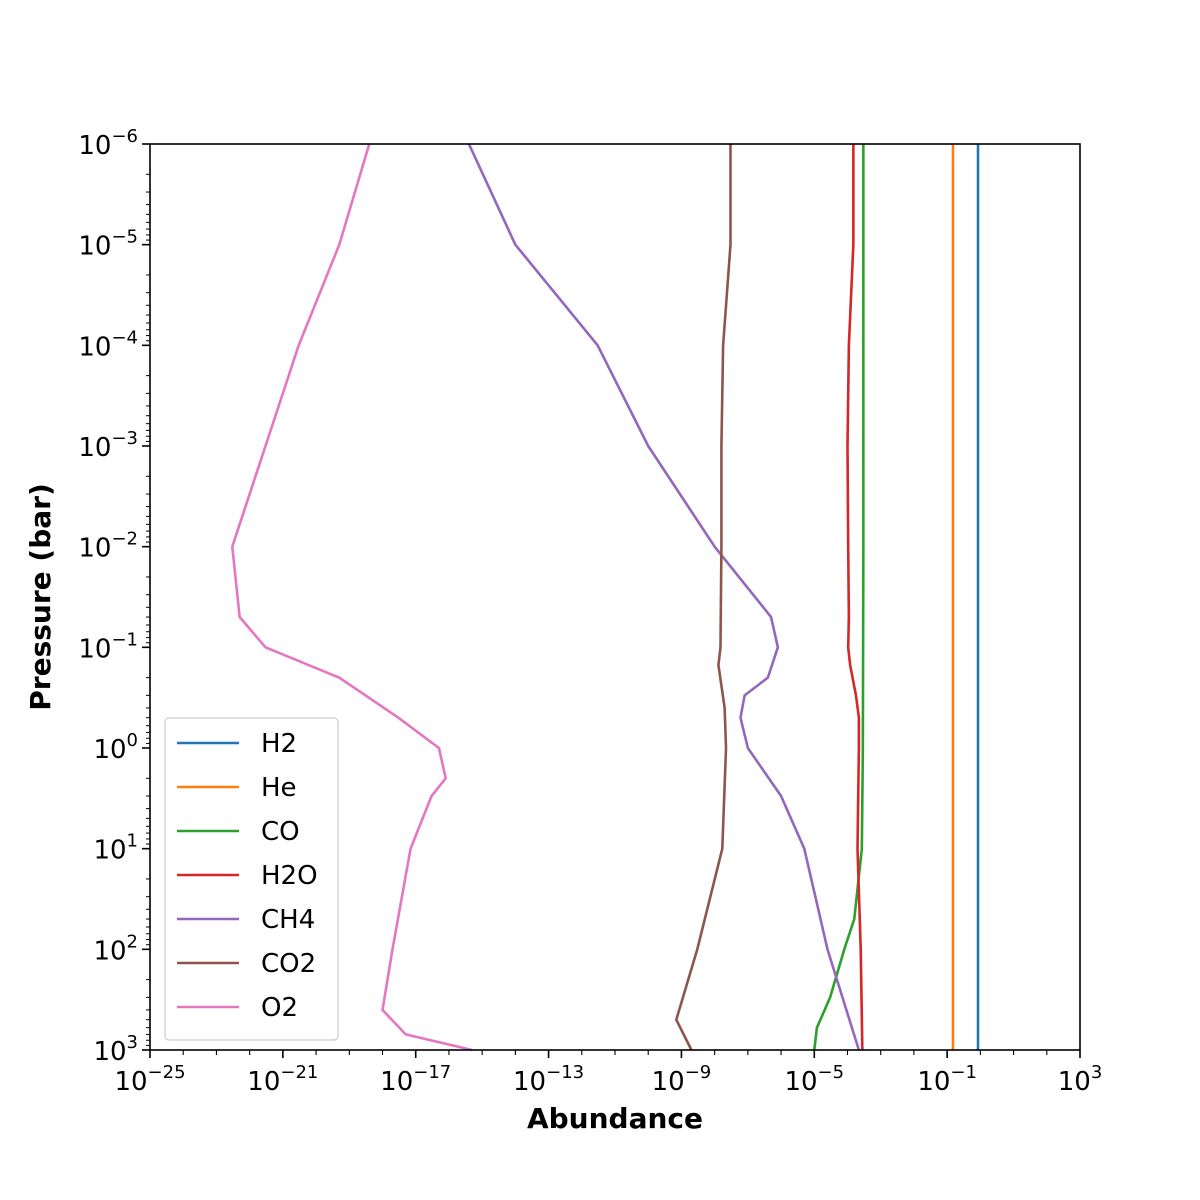 Image resolution: width=1200 pixels, height=1200 pixels. Describe the element at coordinates (282, 1079) in the screenshot. I see `x-tick-label: 10⁻²¹` at that location.